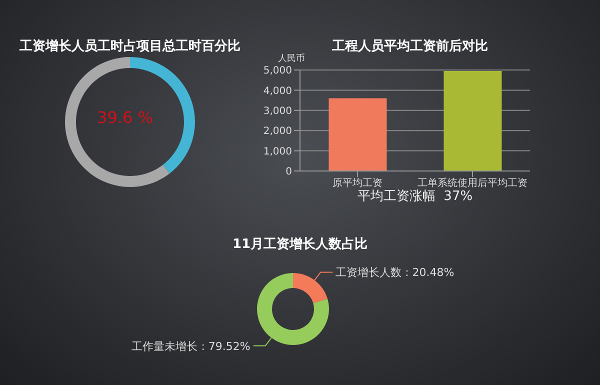 Image resolution: width=600 pixels, height=385 pixels. I want to click on y-tick-label: 1,000, so click(277, 152).